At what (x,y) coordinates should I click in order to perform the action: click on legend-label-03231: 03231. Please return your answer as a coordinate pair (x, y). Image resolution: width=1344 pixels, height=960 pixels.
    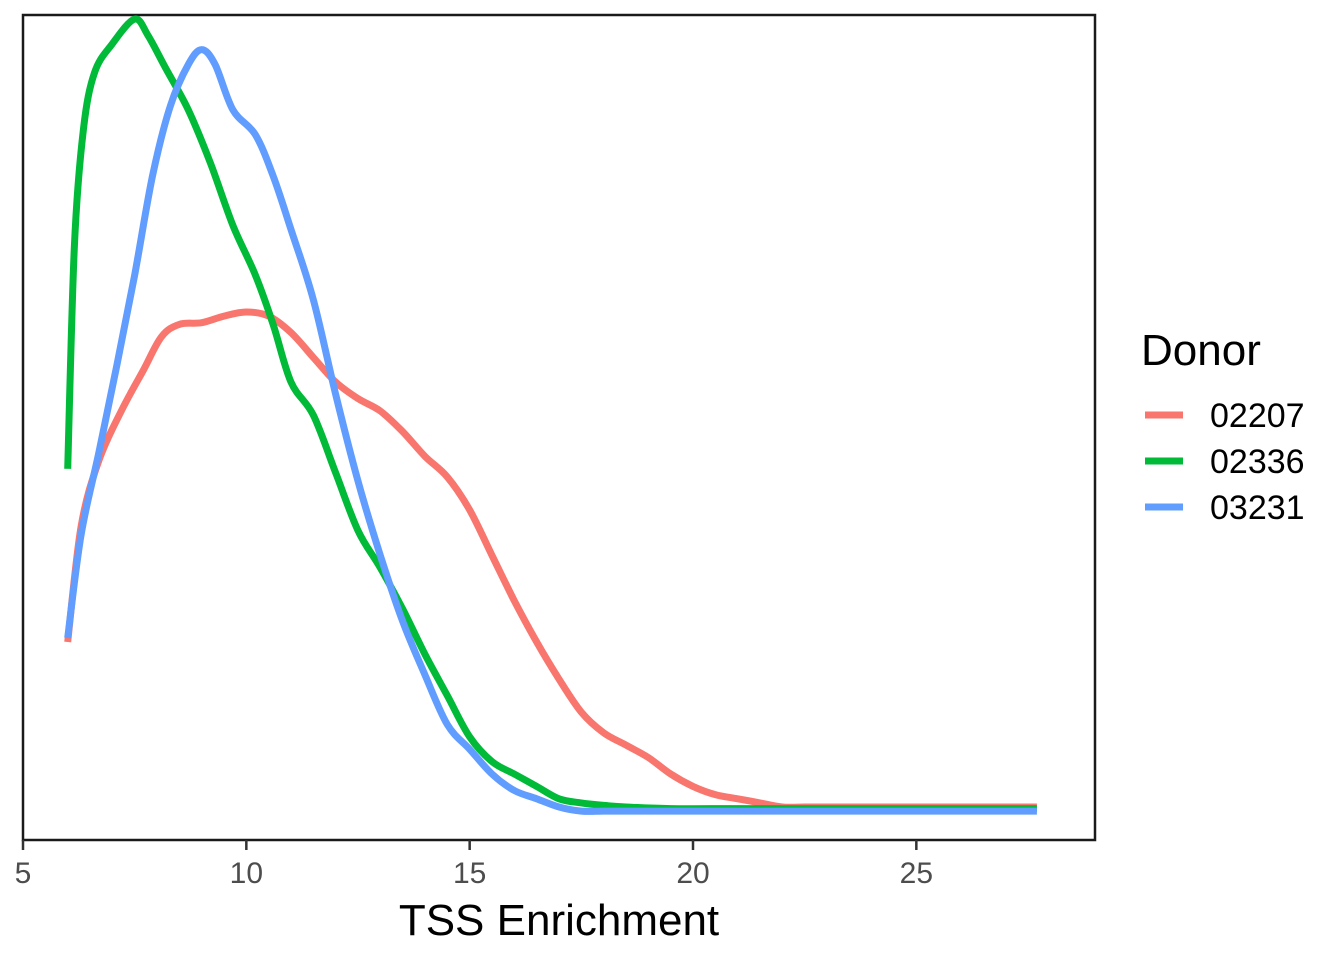
    Looking at the image, I should click on (1257, 508).